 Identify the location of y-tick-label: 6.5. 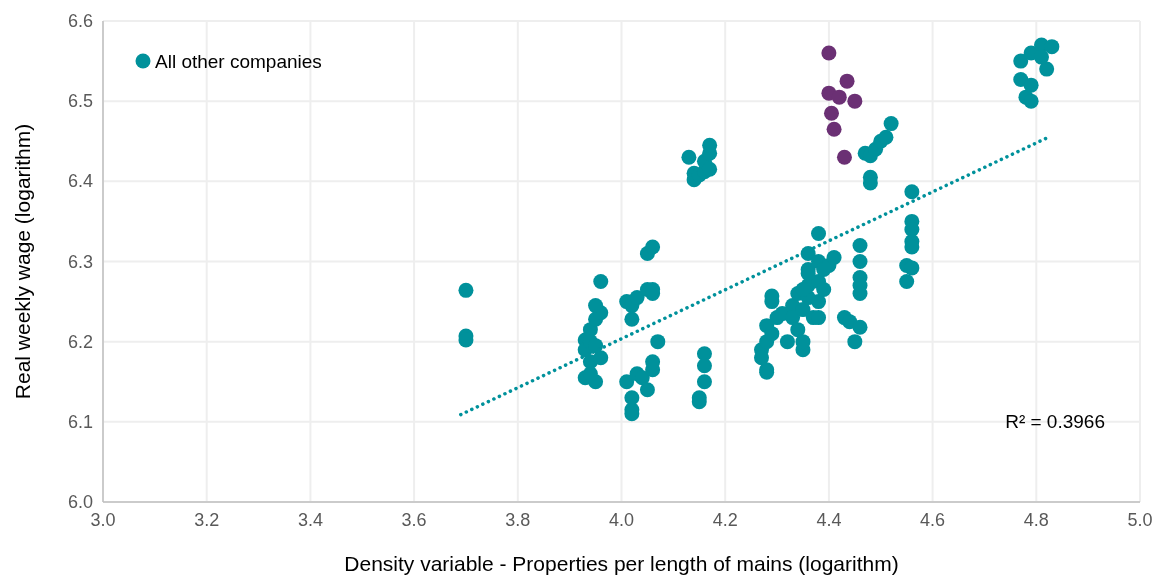
(80, 101).